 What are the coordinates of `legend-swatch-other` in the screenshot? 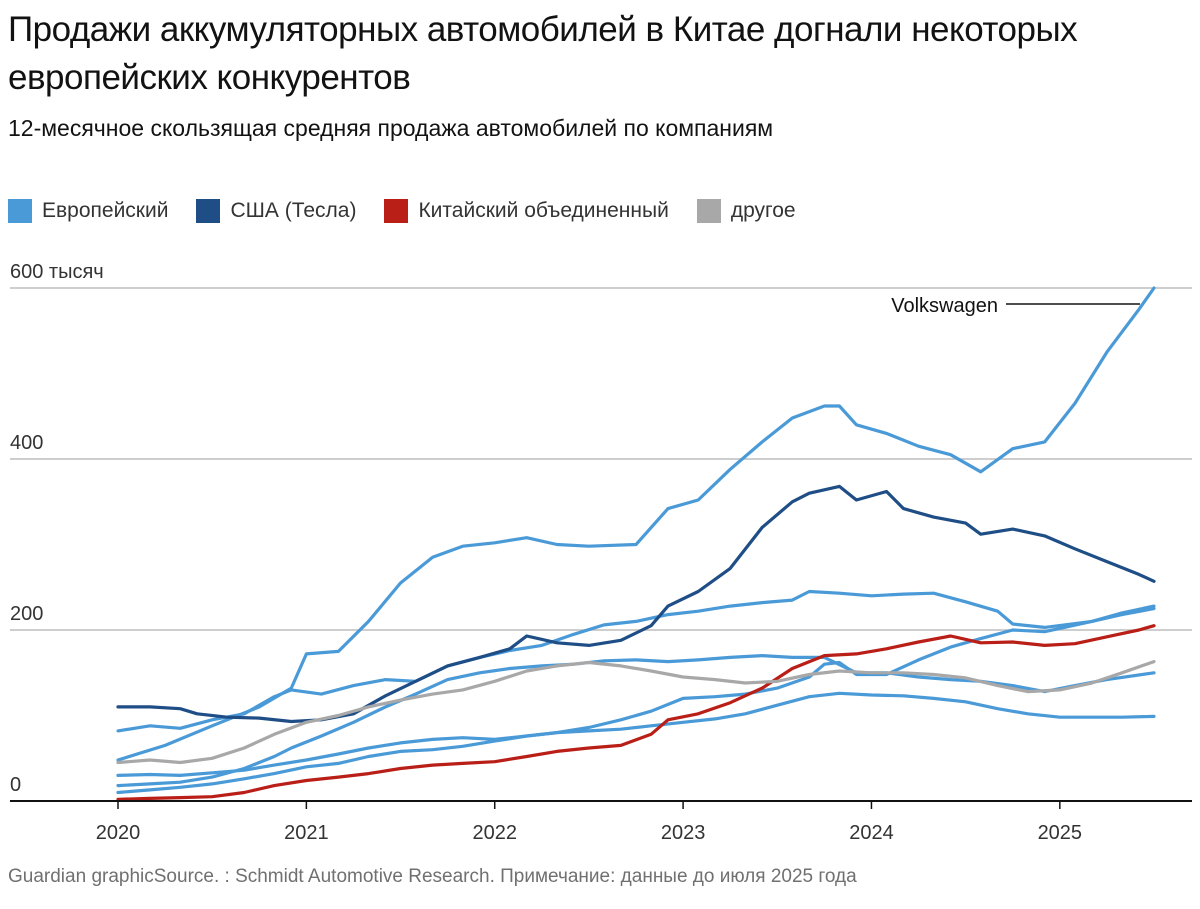 It's located at (708, 211).